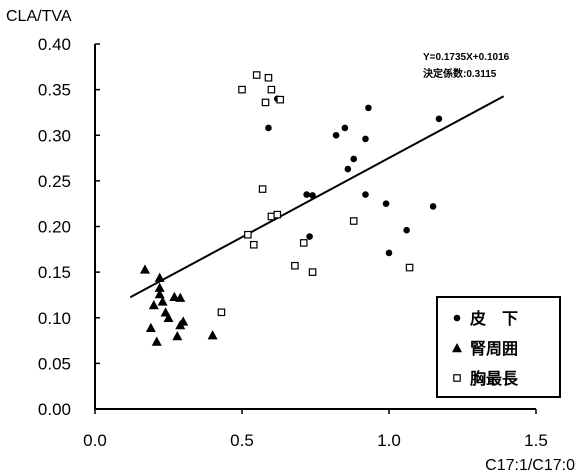 The image size is (578, 473). Describe the element at coordinates (460, 73) in the screenshot. I see `r-squared-label: 決定係数:0.3115` at that location.